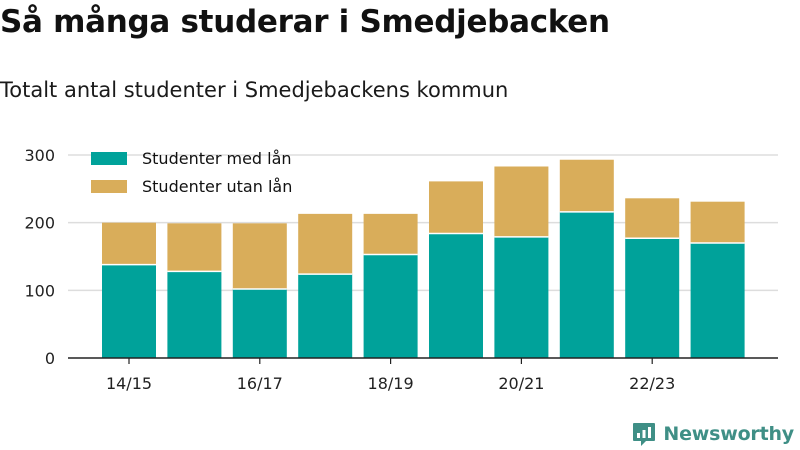 The image size is (800, 450). Describe the element at coordinates (217, 158) in the screenshot. I see `legend-label: Studenter med lån` at that location.